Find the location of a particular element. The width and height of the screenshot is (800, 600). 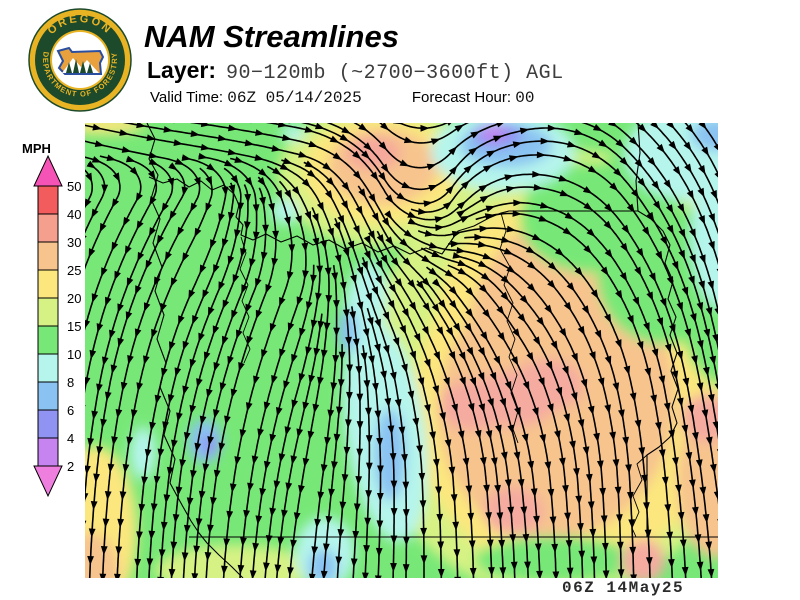

odf-logo: OREGON DEPARTMENT OF FORESTRY is located at coordinates (80, 60).